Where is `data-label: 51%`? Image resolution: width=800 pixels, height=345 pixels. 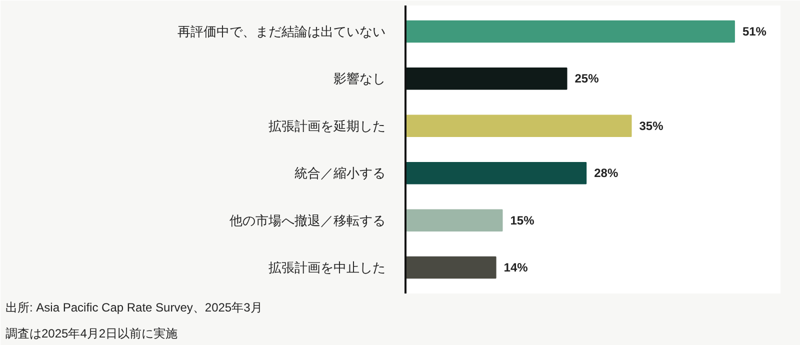 data-label: 51% is located at coordinates (754, 31).